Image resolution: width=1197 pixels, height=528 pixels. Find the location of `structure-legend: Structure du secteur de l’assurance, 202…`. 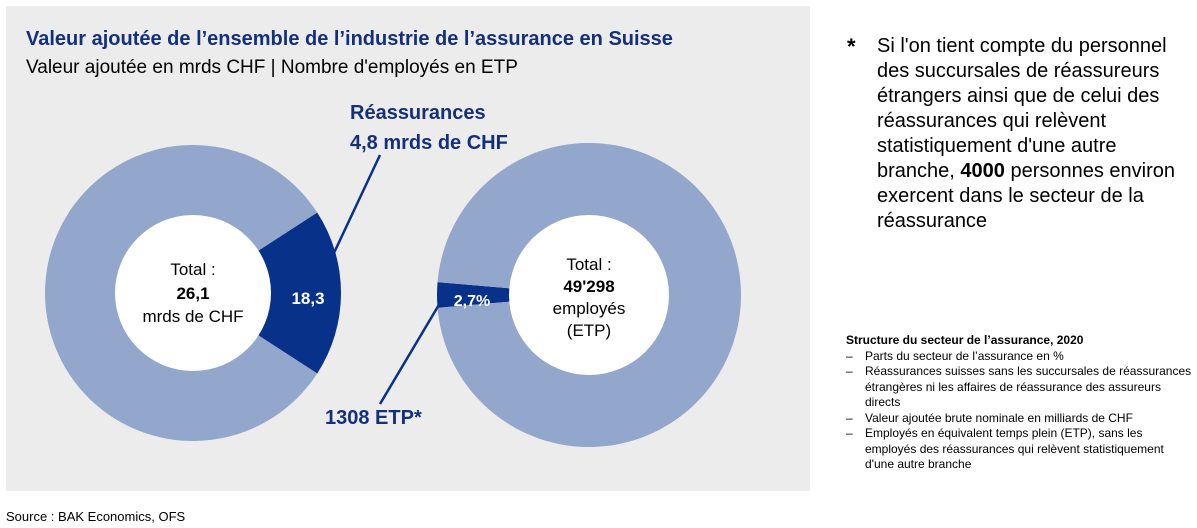

structure-legend: Structure du secteur de l’assurance, 202… is located at coordinates (1021, 403).